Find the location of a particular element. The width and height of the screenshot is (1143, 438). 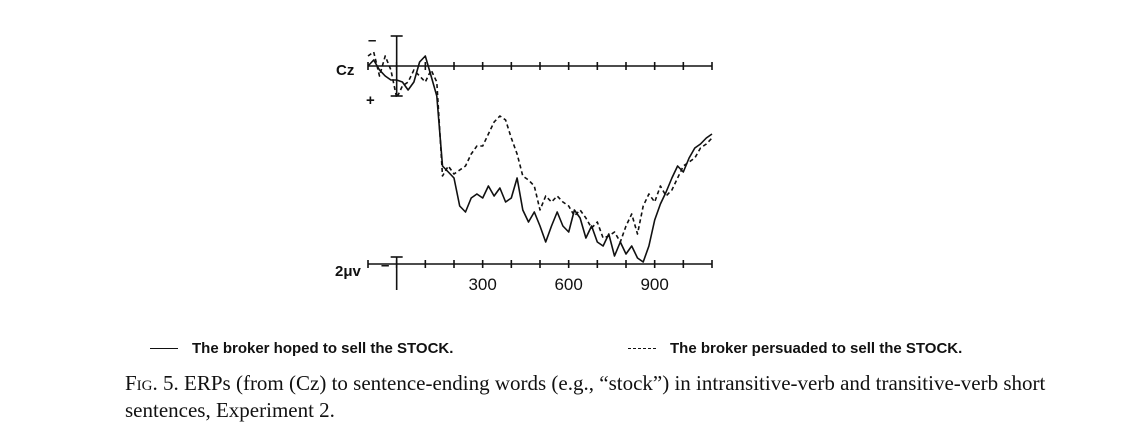

caption-label: Fig. 5. is located at coordinates (152, 383).